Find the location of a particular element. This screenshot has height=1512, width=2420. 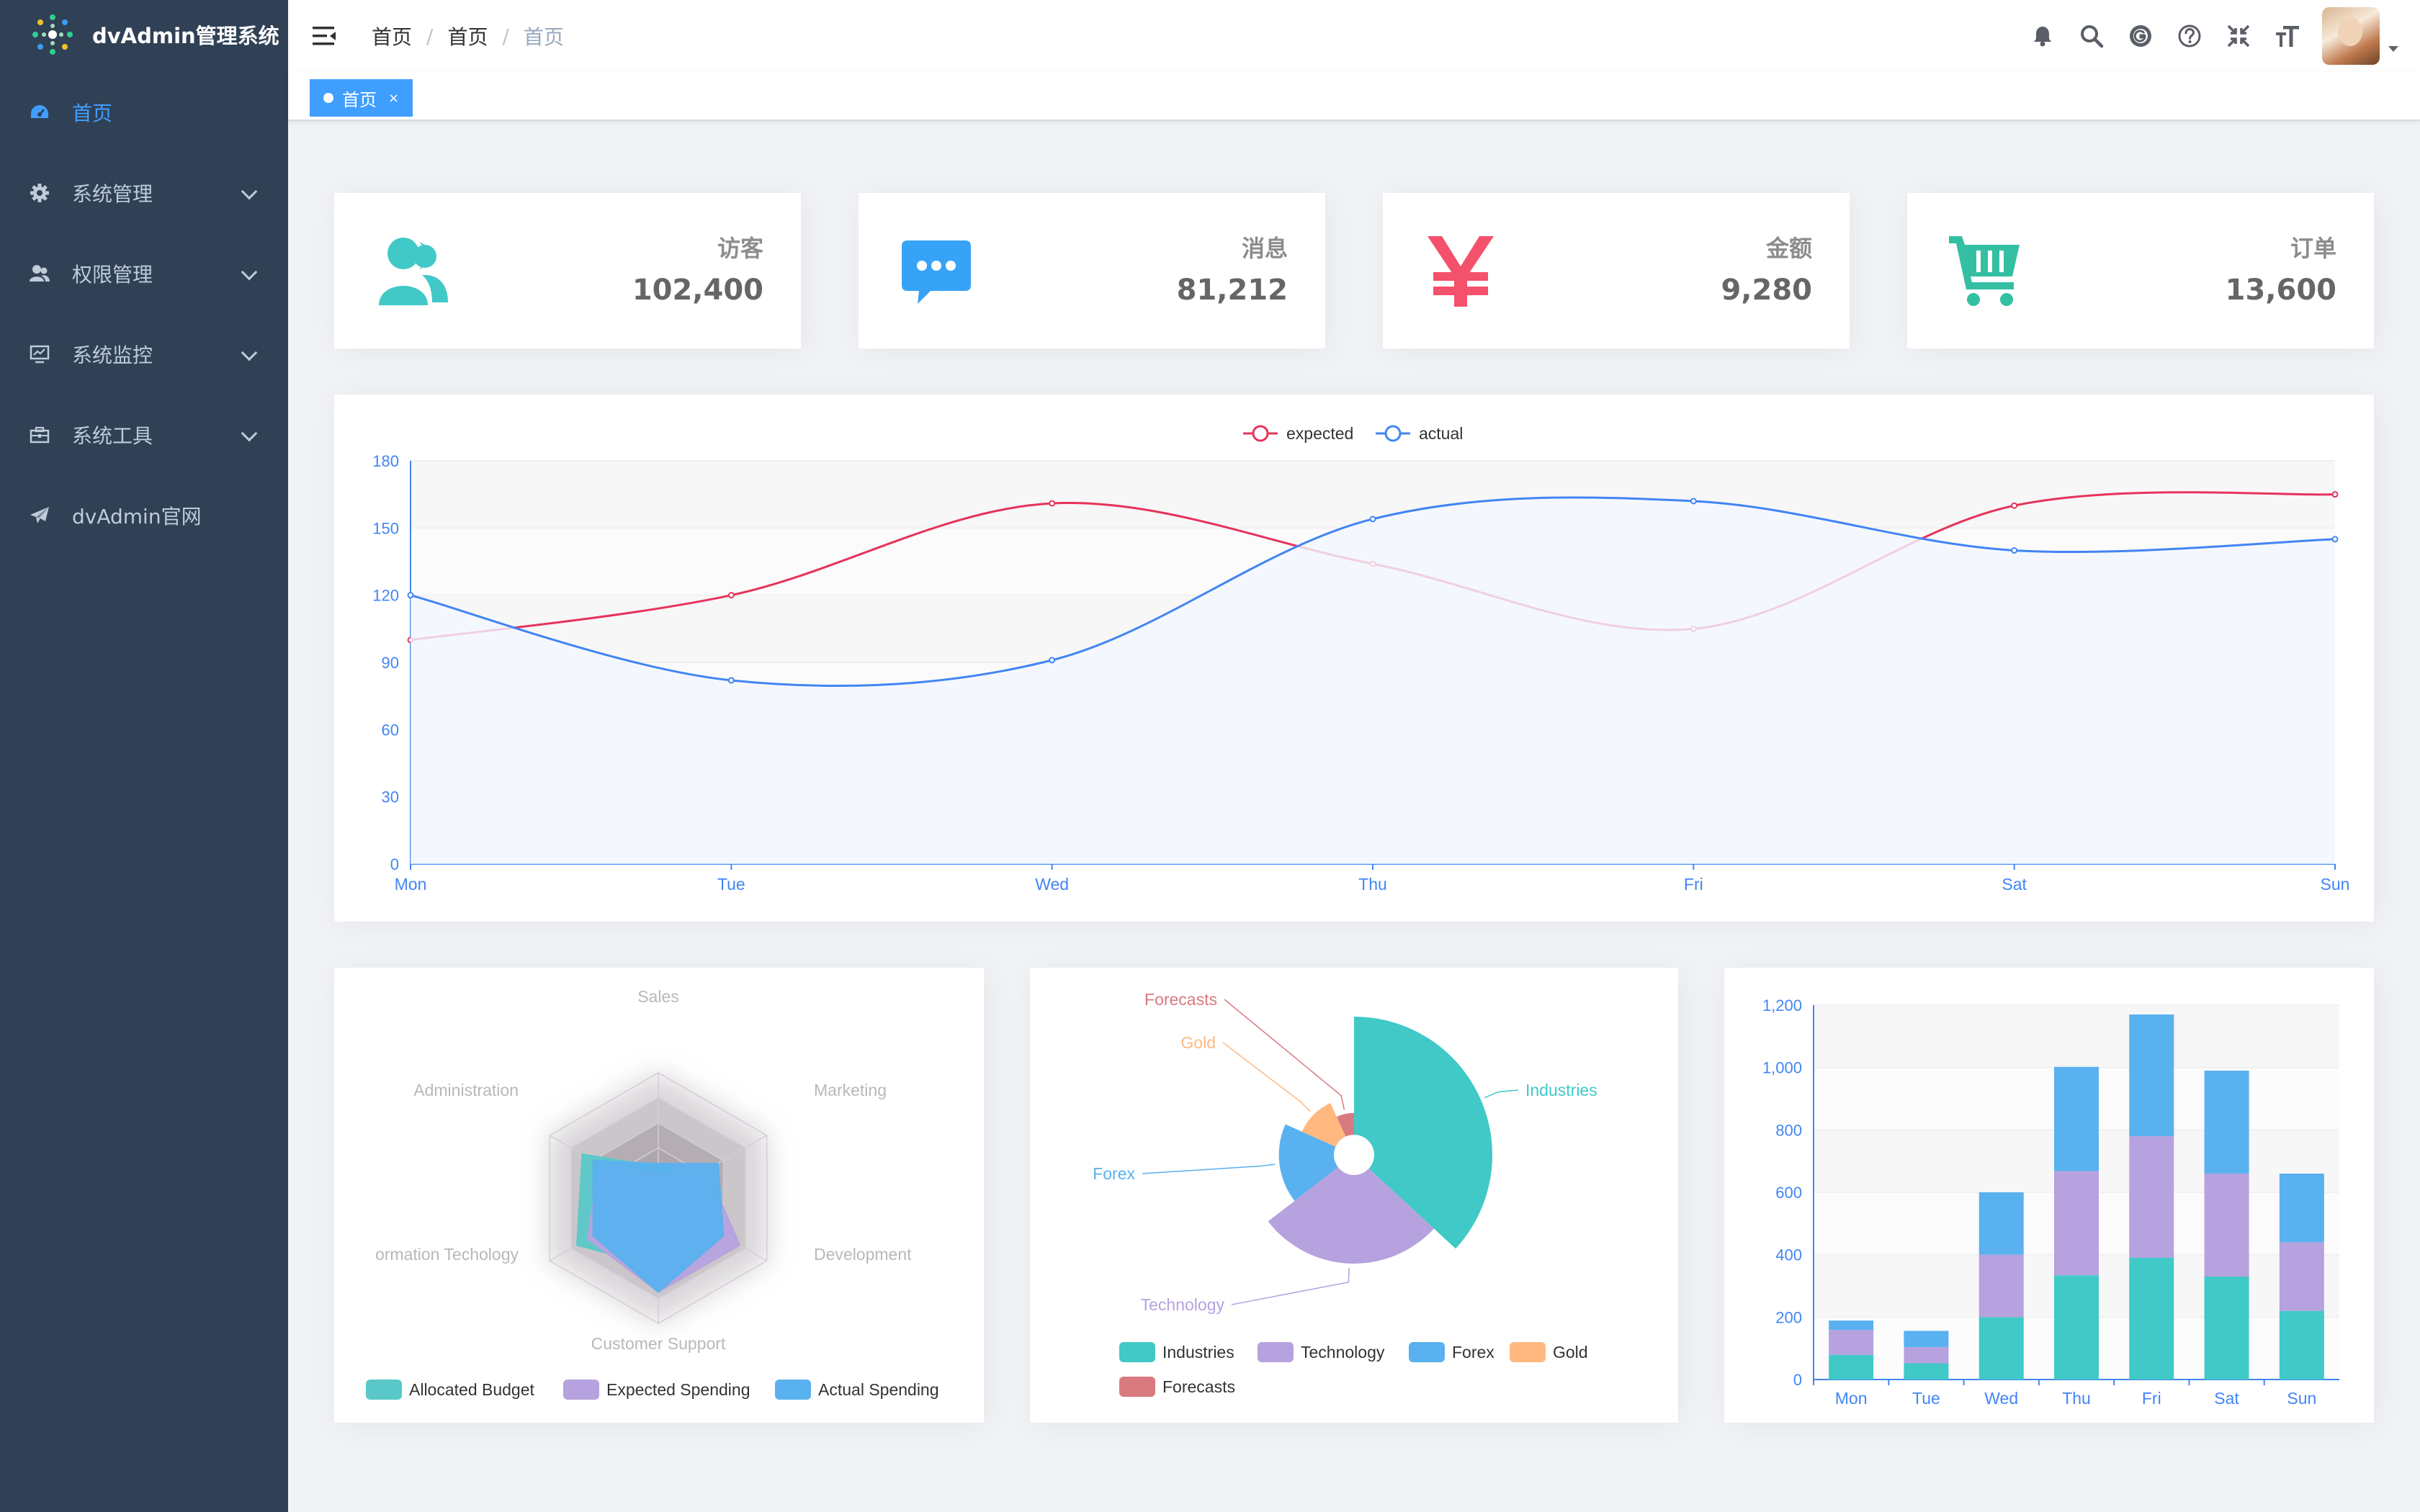

close-icon: × is located at coordinates (394, 98).